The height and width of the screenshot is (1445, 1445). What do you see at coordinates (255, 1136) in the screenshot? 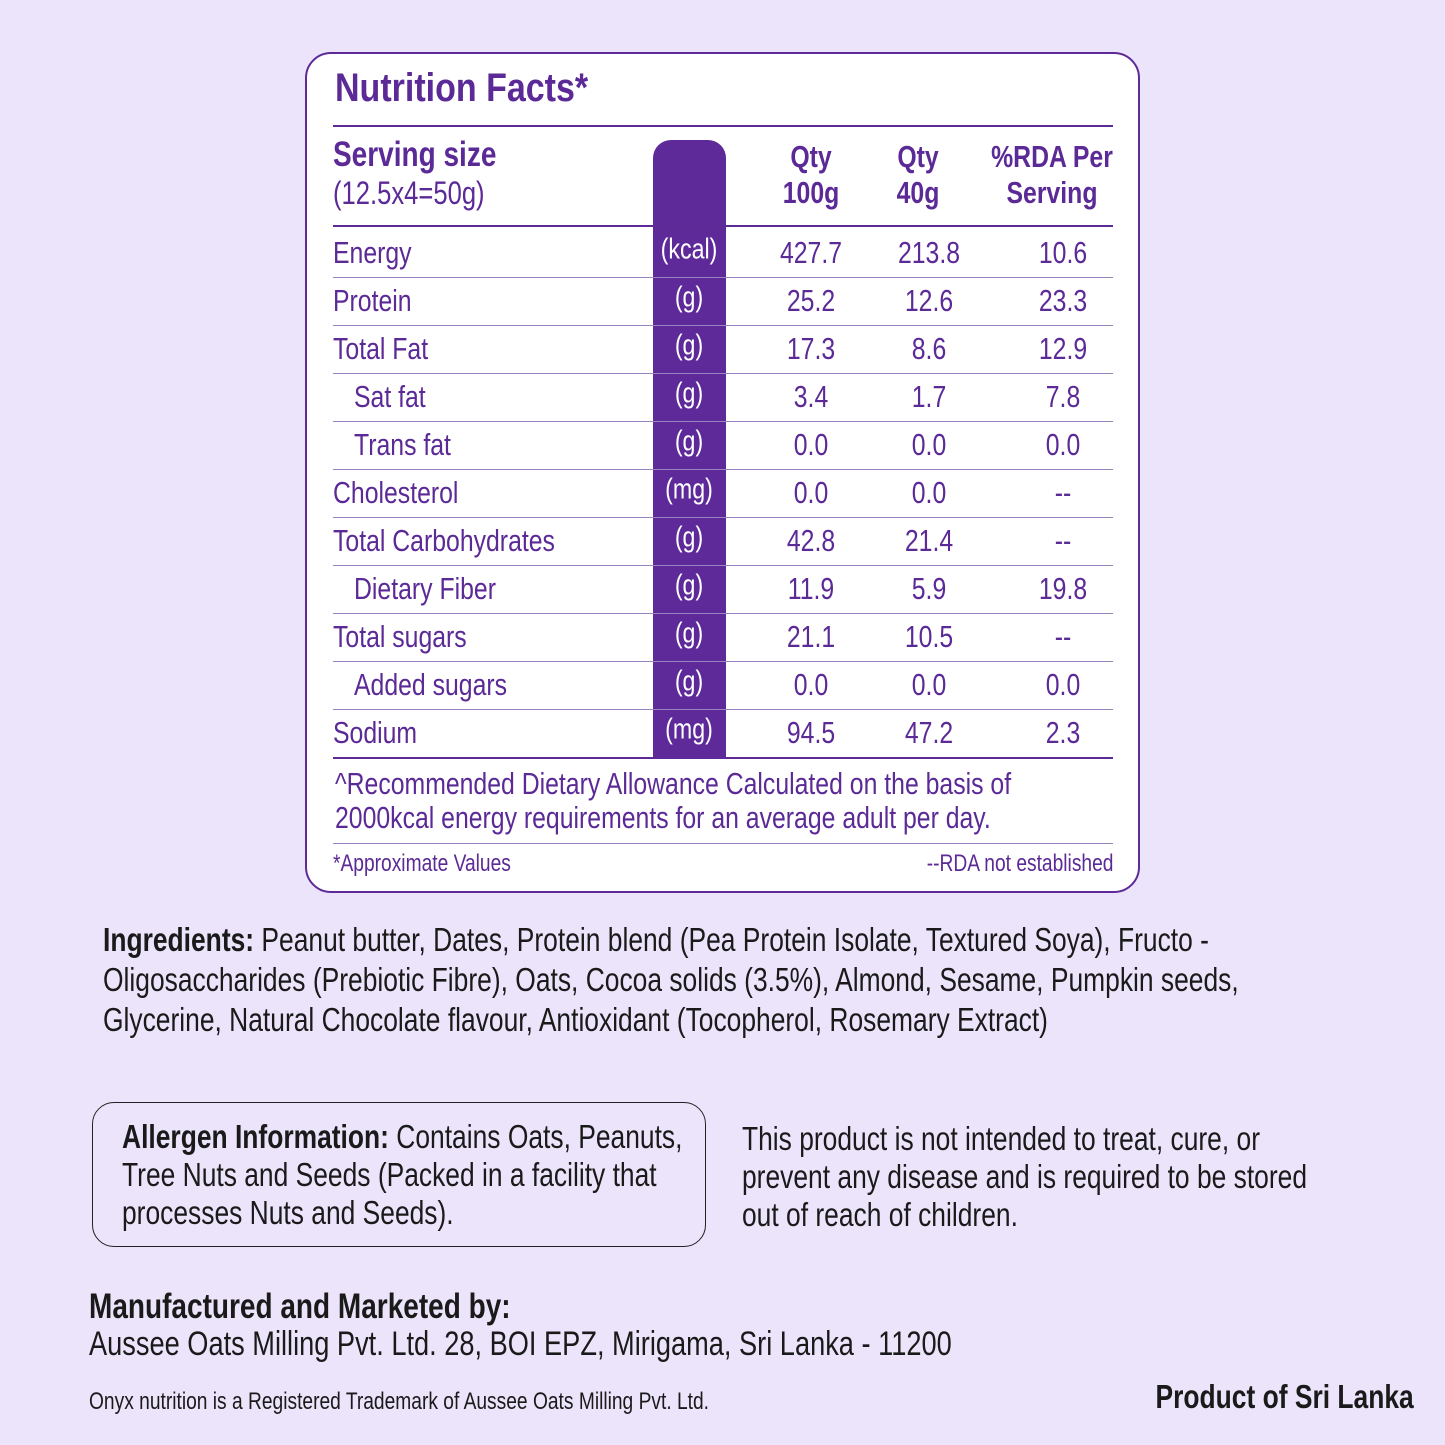
I see `allergen-label: Allergen Information:` at bounding box center [255, 1136].